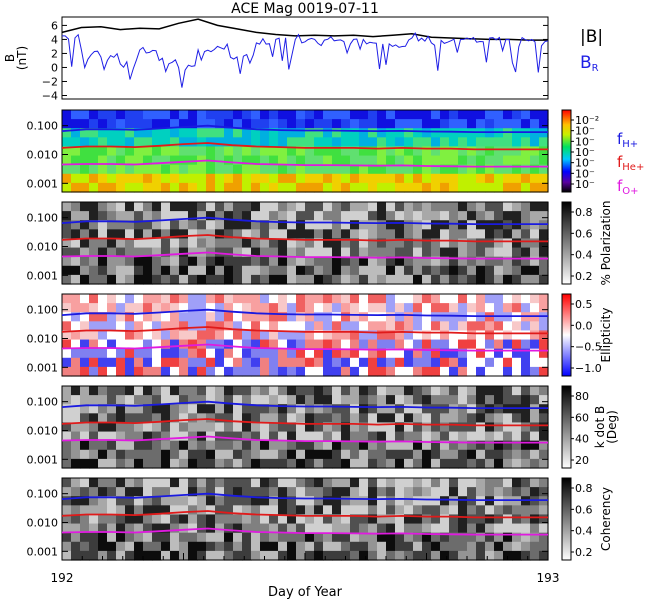  Describe the element at coordinates (304, 255) in the screenshot. I see `gyrofrequency-line-f_o` at that location.